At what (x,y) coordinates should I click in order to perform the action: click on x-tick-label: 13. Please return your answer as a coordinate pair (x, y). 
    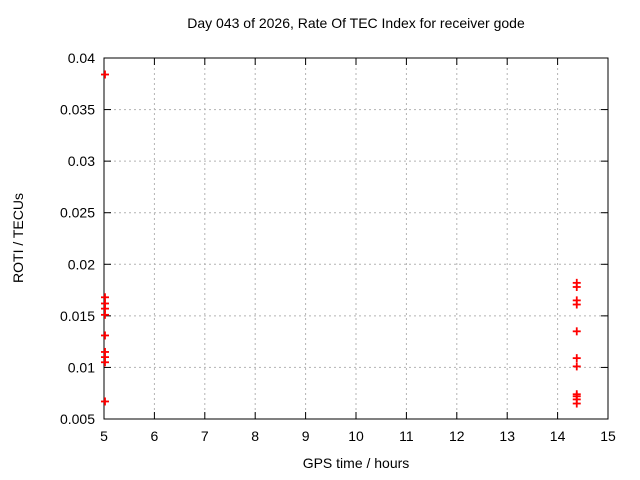
    Looking at the image, I should click on (507, 436).